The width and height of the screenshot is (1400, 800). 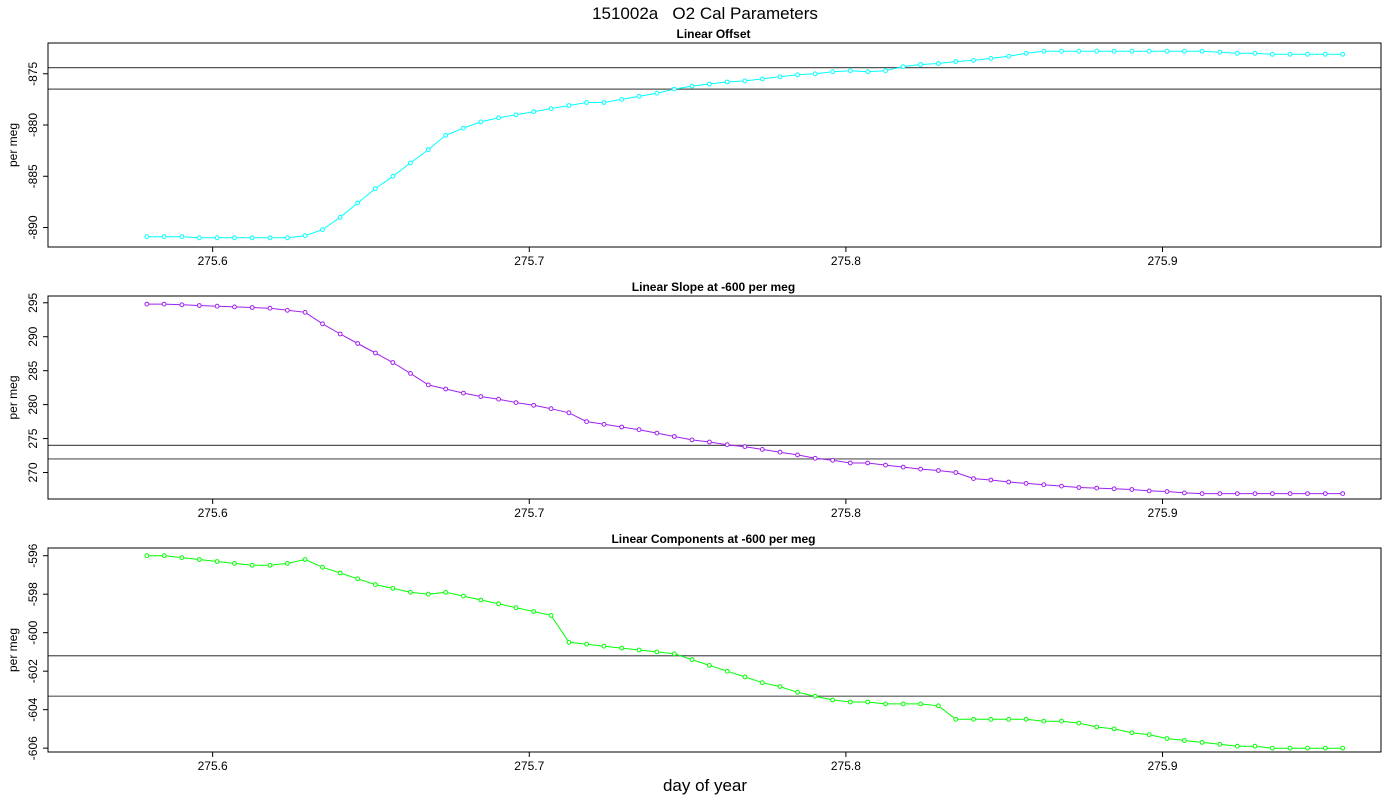 I want to click on x-tick-label: 275.7, so click(x=529, y=513).